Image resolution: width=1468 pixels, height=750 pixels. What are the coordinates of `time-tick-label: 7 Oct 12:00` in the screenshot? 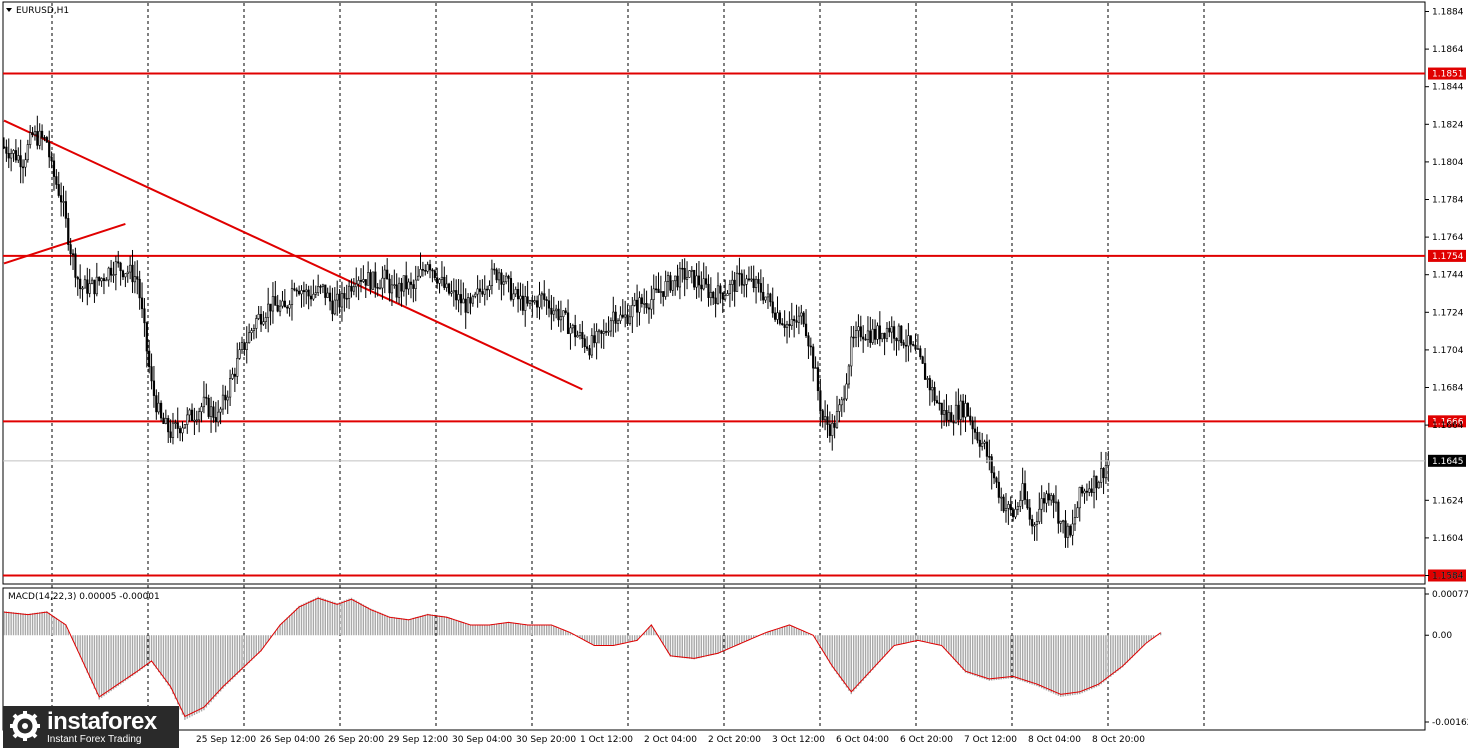 It's located at (990, 740).